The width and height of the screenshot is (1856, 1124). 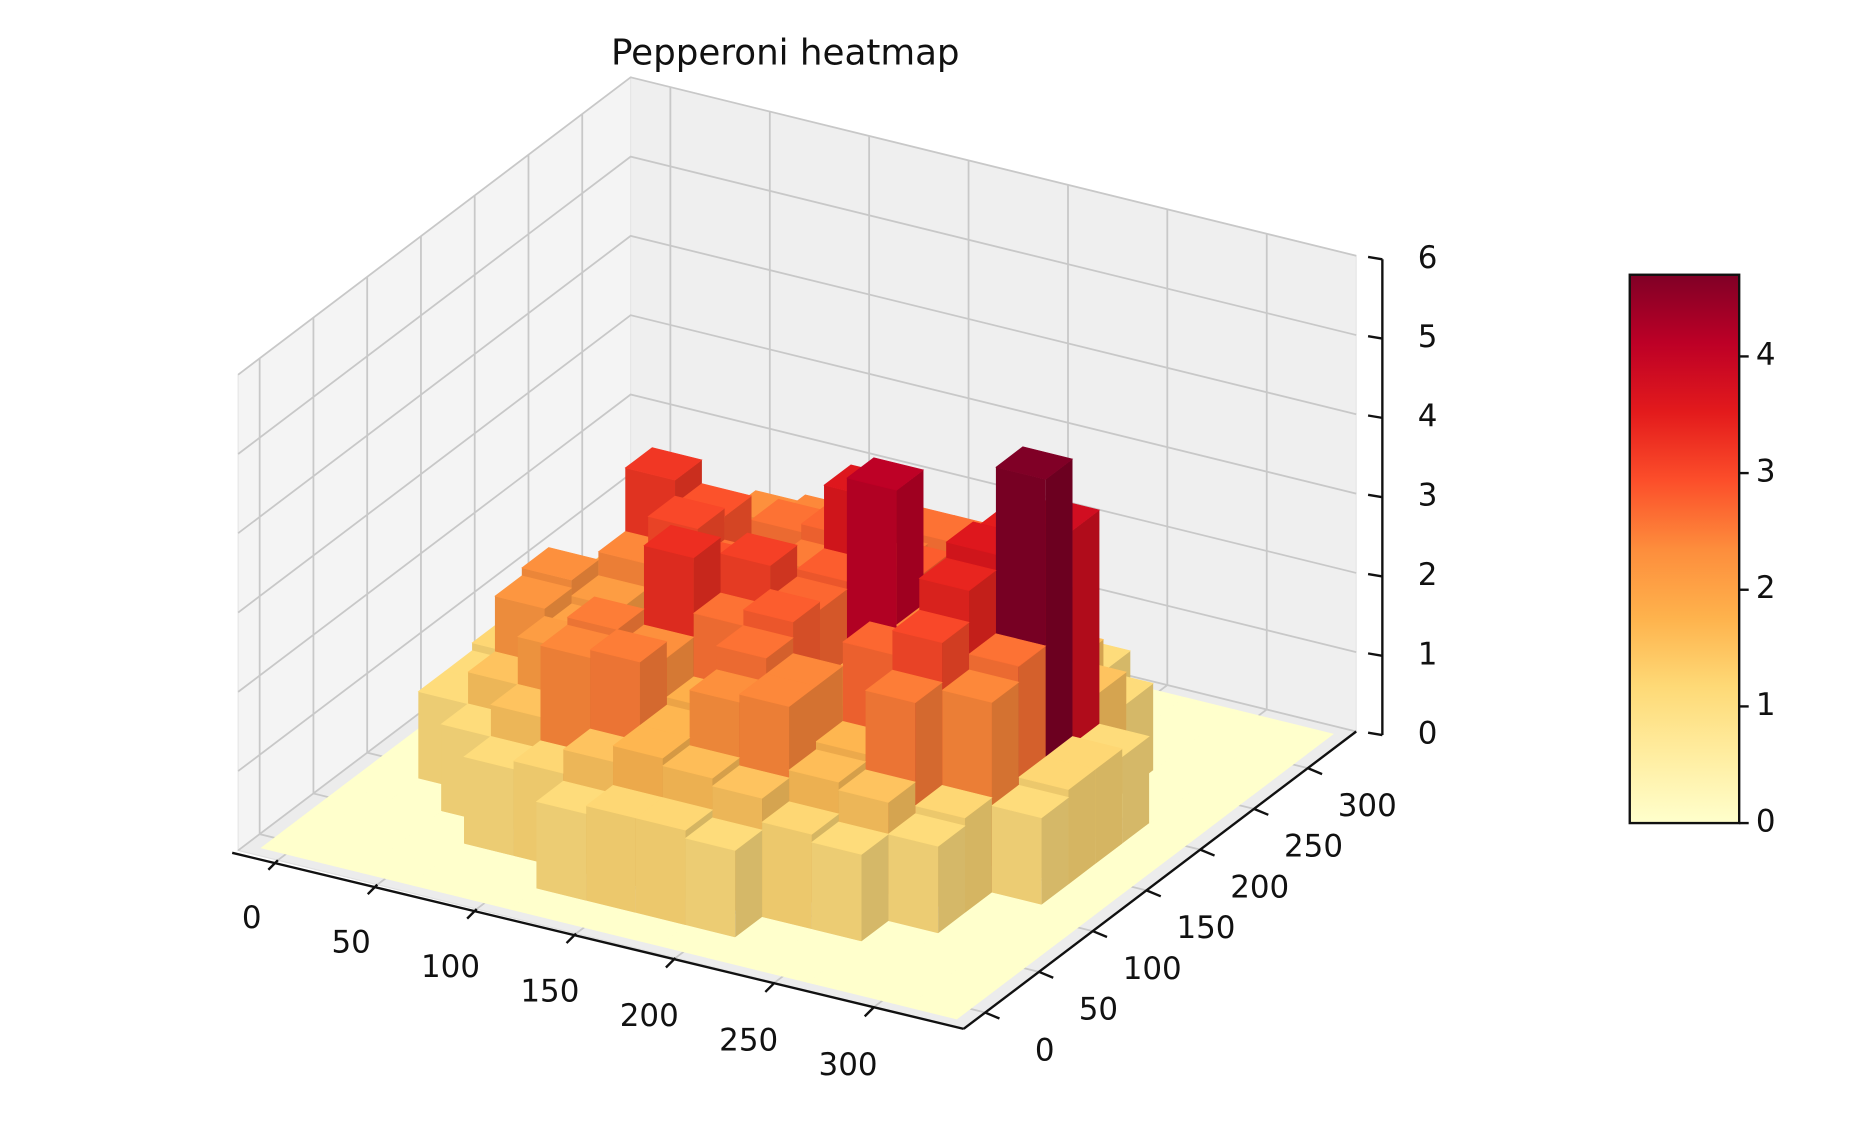 What do you see at coordinates (1766, 588) in the screenshot?
I see `colorbar-tick-label: 2` at bounding box center [1766, 588].